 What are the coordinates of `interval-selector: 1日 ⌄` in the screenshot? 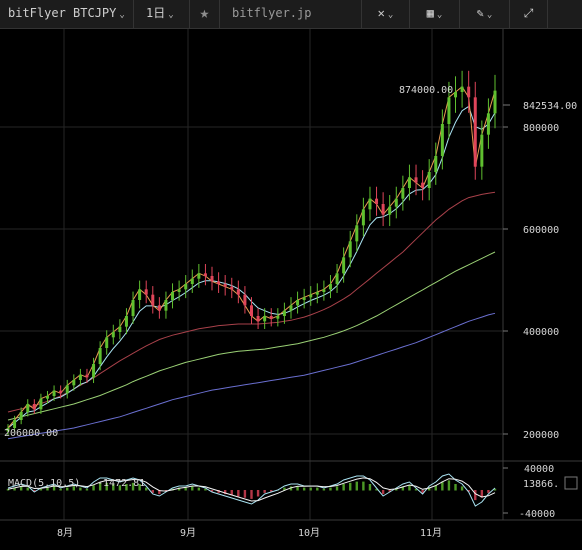 It's located at (162, 14).